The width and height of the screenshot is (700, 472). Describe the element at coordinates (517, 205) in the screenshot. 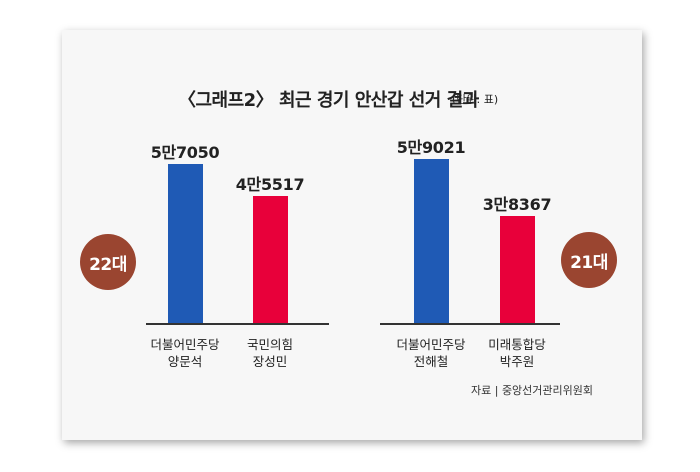

I see `value-label-park: 3만8367` at that location.